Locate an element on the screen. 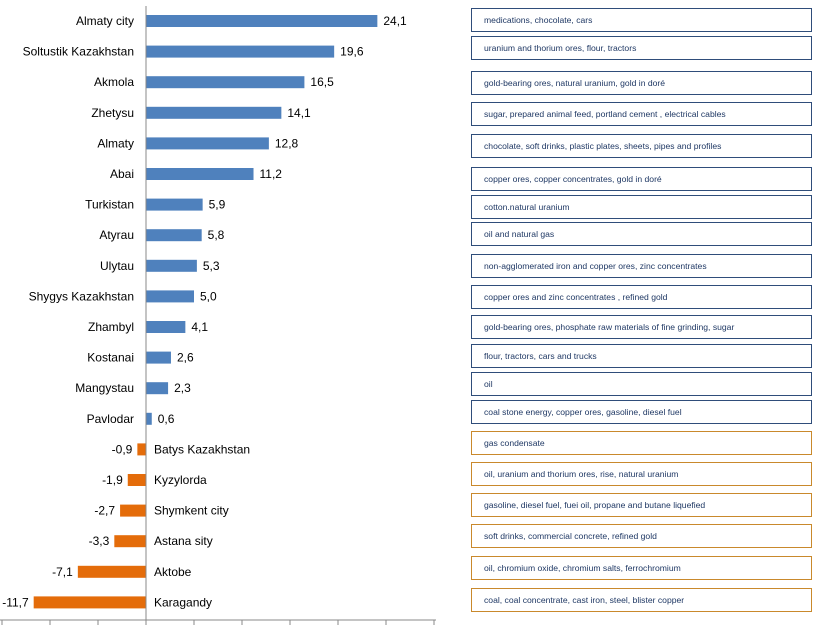  description-box: flour, tractors, cars and trucks is located at coordinates (641, 356).